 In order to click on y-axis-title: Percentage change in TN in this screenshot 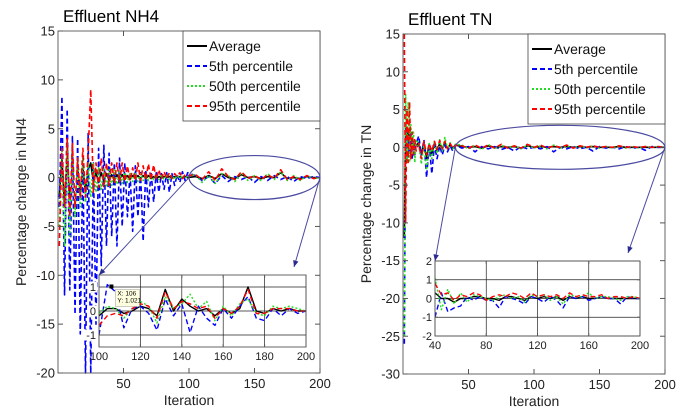, I will do `click(366, 204)`.